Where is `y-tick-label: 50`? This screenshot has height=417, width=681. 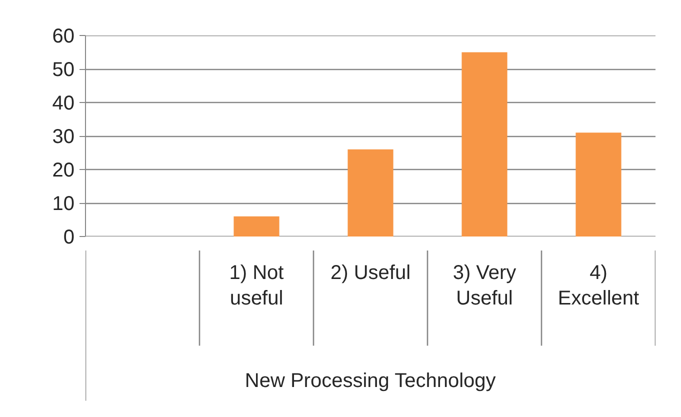
y-tick-label: 50 is located at coordinates (63, 70).